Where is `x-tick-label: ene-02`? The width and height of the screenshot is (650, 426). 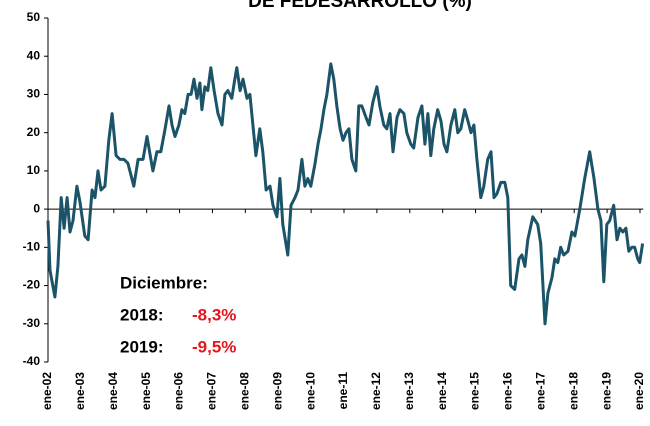
x-tick-label: ene-02 is located at coordinates (47, 391).